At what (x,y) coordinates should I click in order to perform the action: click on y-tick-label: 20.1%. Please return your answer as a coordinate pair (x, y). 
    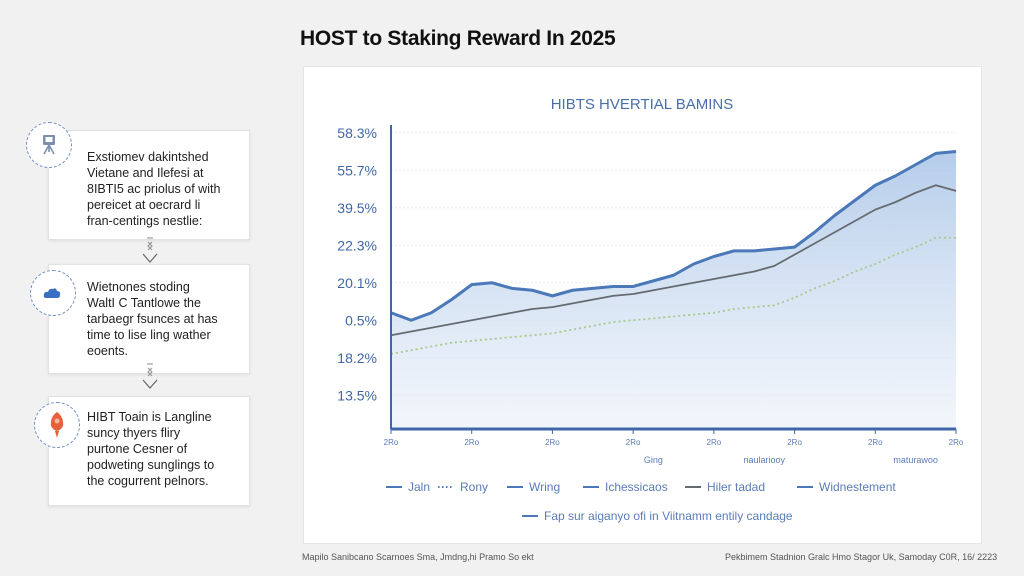
    Looking at the image, I should click on (357, 283).